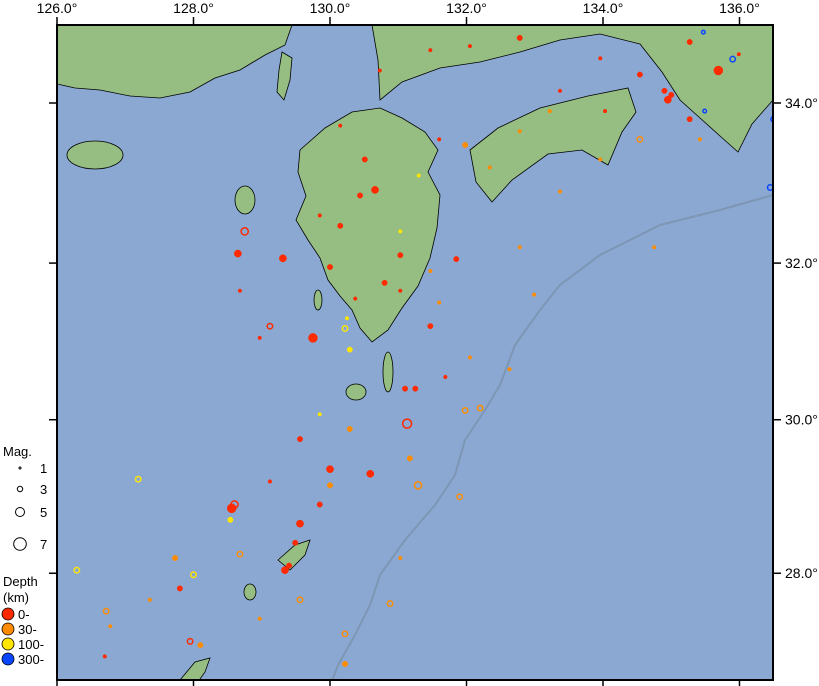  What do you see at coordinates (801, 103) in the screenshot?
I see `lat-label: 34.0°` at bounding box center [801, 103].